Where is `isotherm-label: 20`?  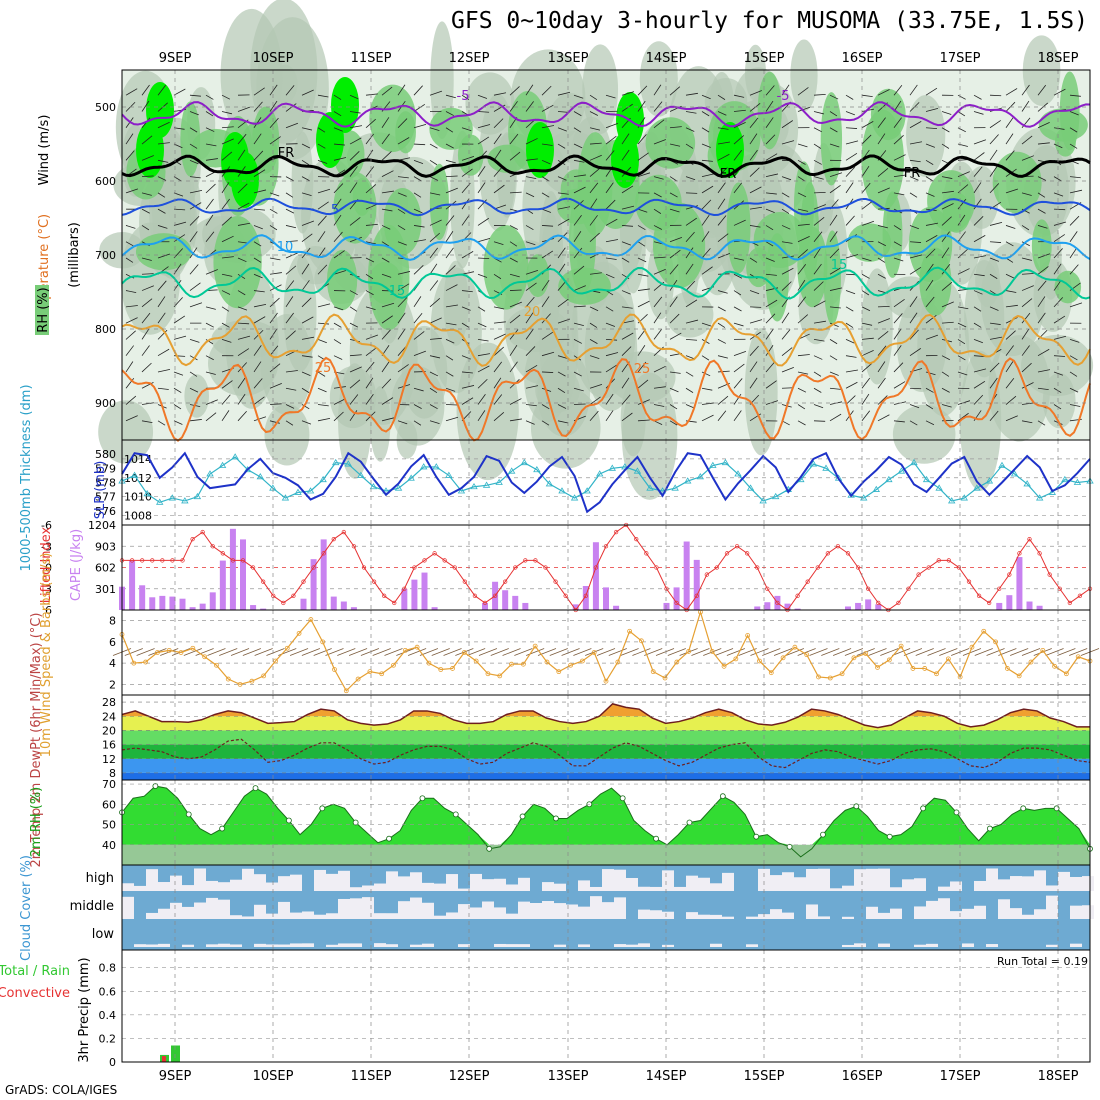
isotherm-label: 20 is located at coordinates (532, 312).